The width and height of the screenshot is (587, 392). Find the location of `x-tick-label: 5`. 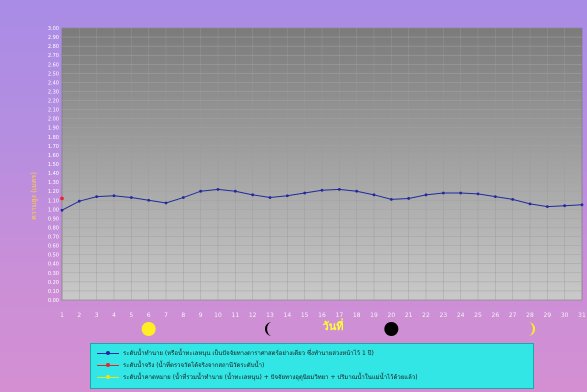

x-tick-label: 5 is located at coordinates (131, 315).